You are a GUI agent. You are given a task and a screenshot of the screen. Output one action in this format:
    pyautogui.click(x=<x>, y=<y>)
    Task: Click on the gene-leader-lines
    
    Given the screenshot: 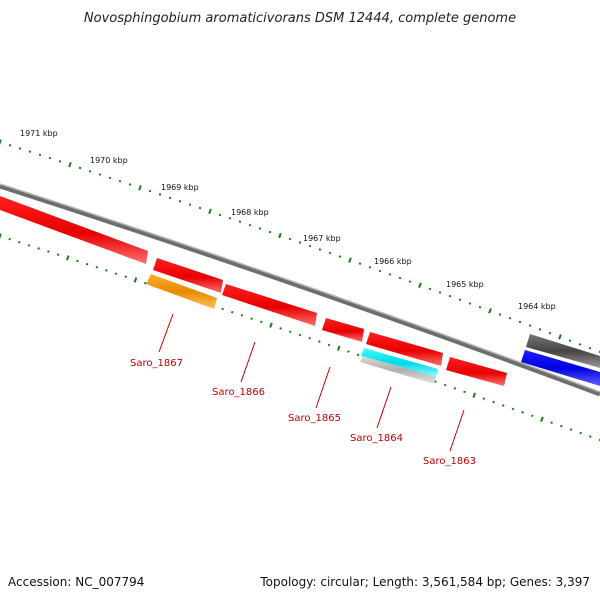 What is the action you would take?
    pyautogui.click(x=311, y=382)
    